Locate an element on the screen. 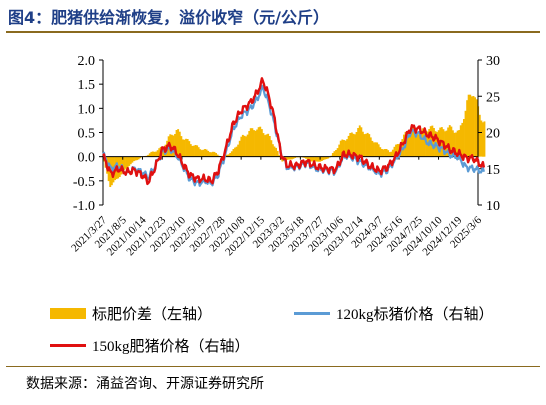  left-tick-label: 1.5 is located at coordinates (87, 85).